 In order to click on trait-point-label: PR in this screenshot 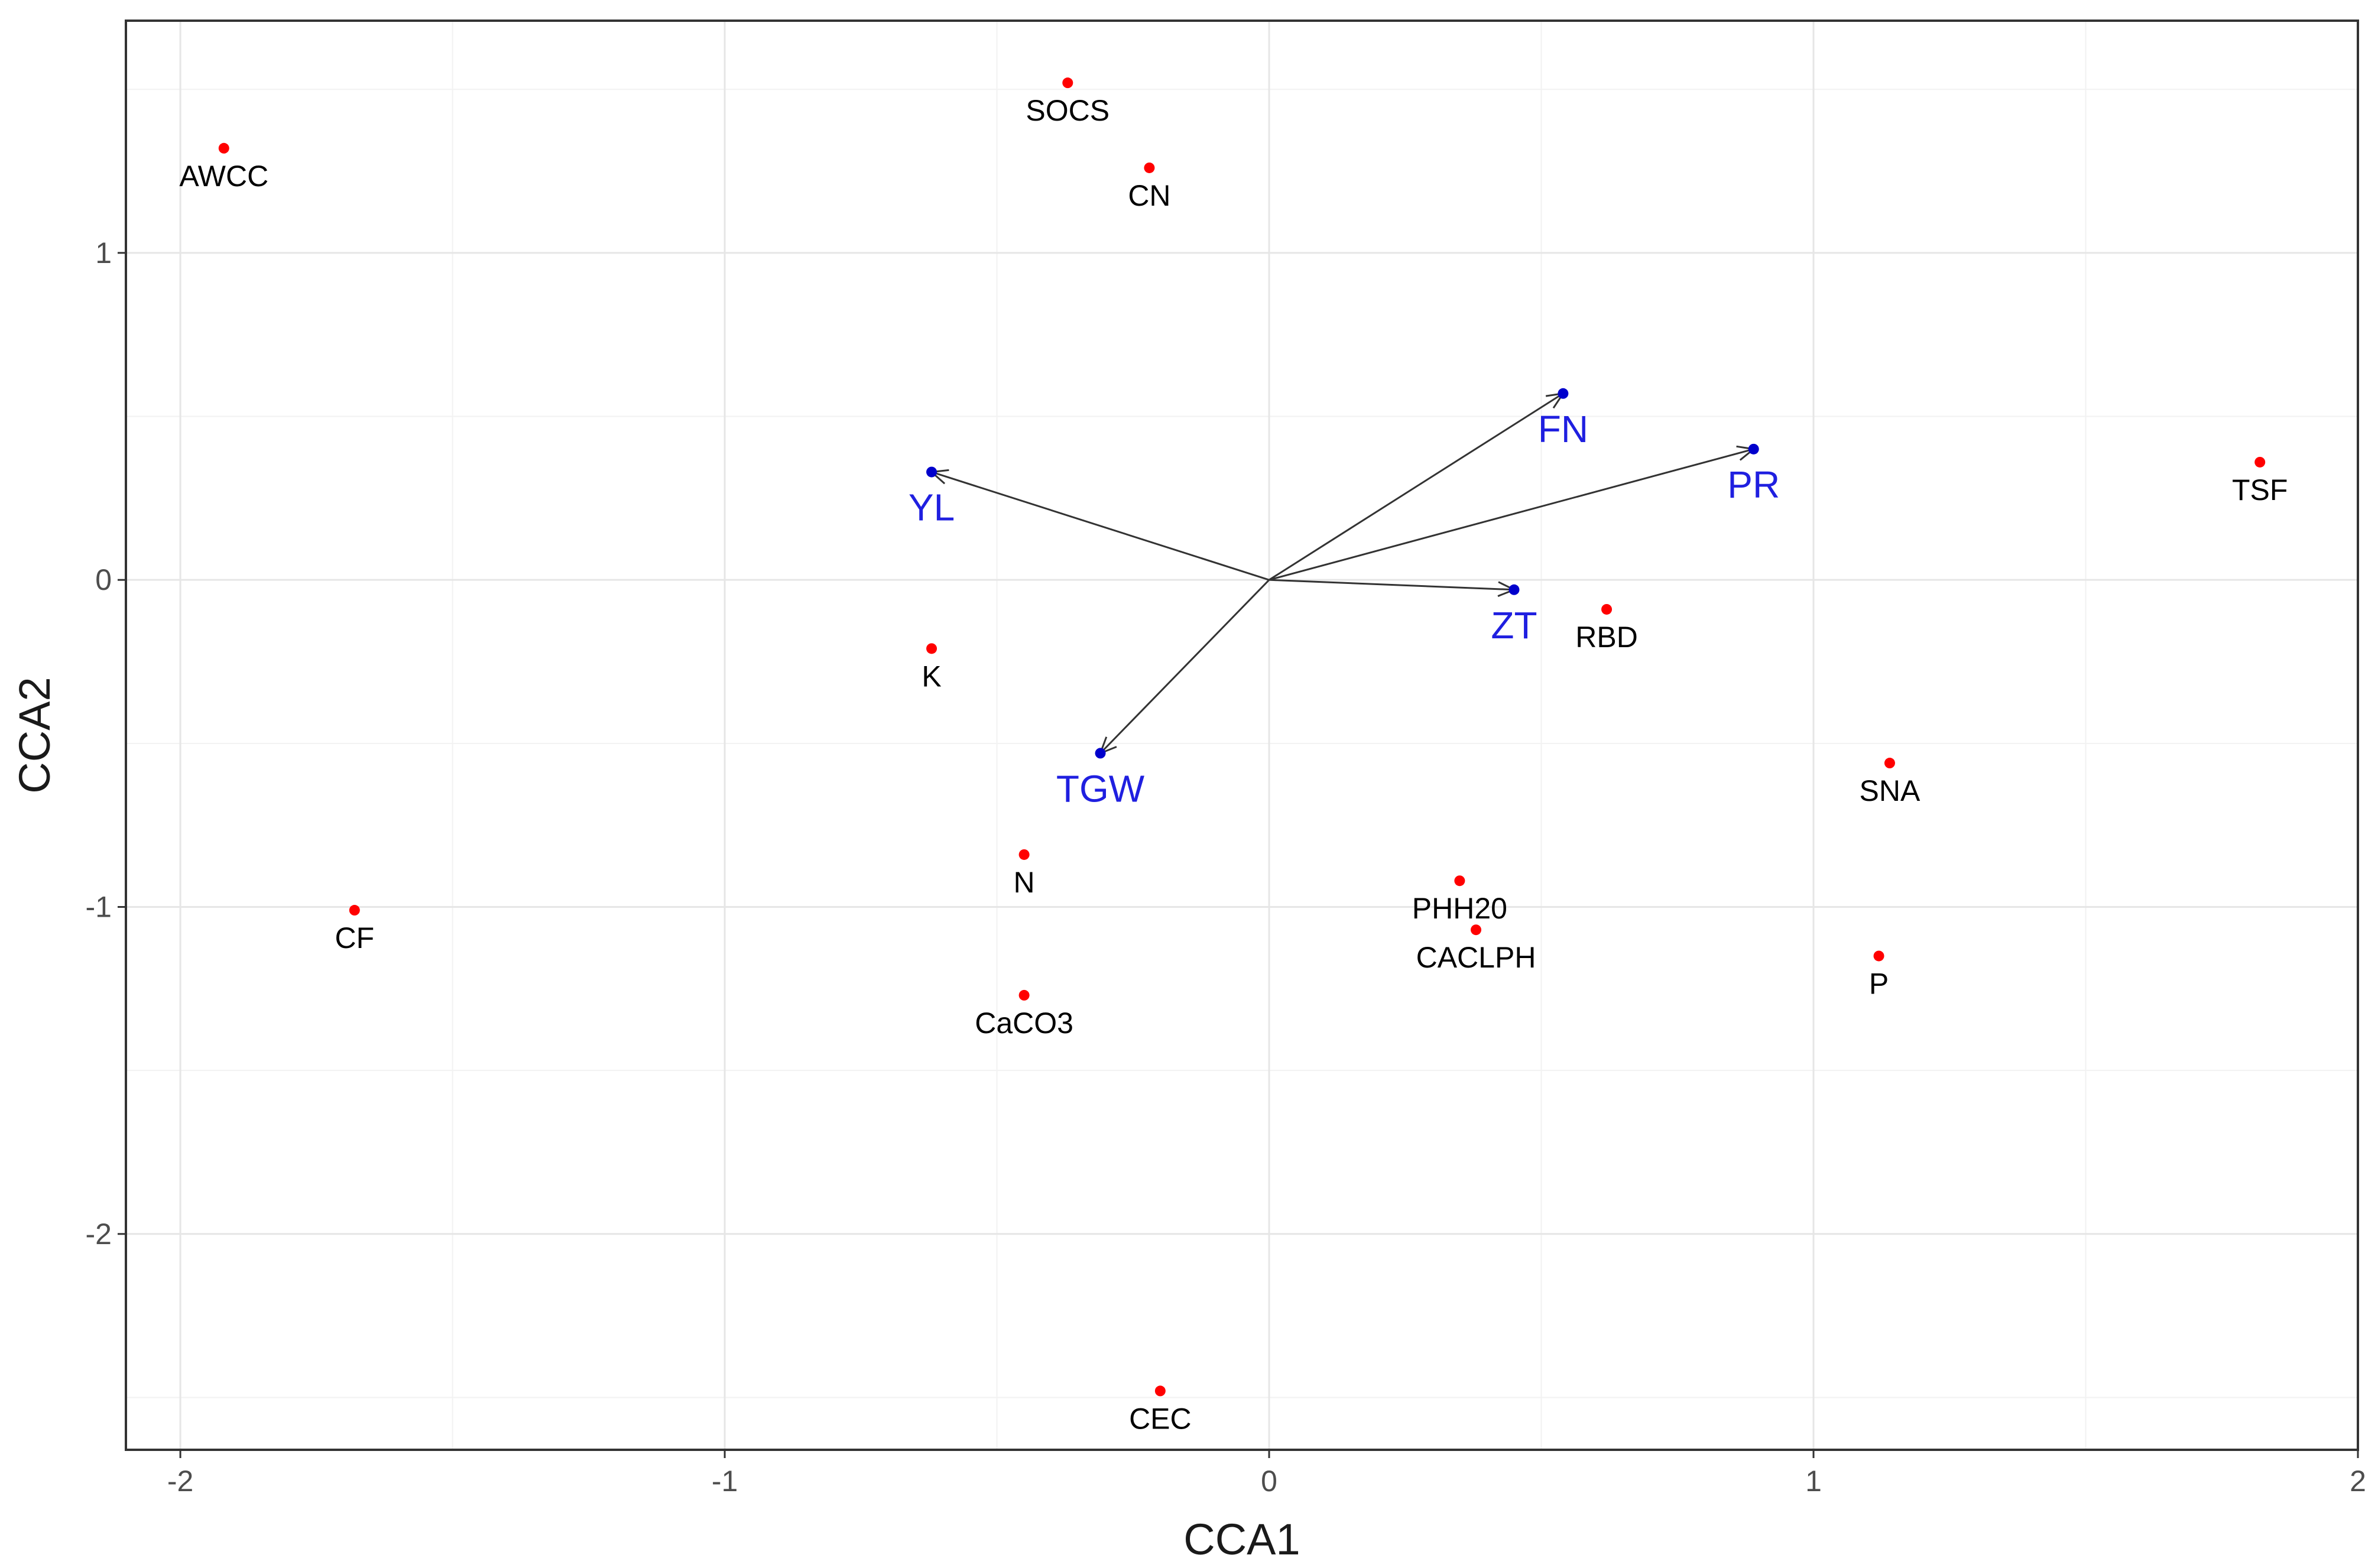, I will do `click(1754, 484)`.